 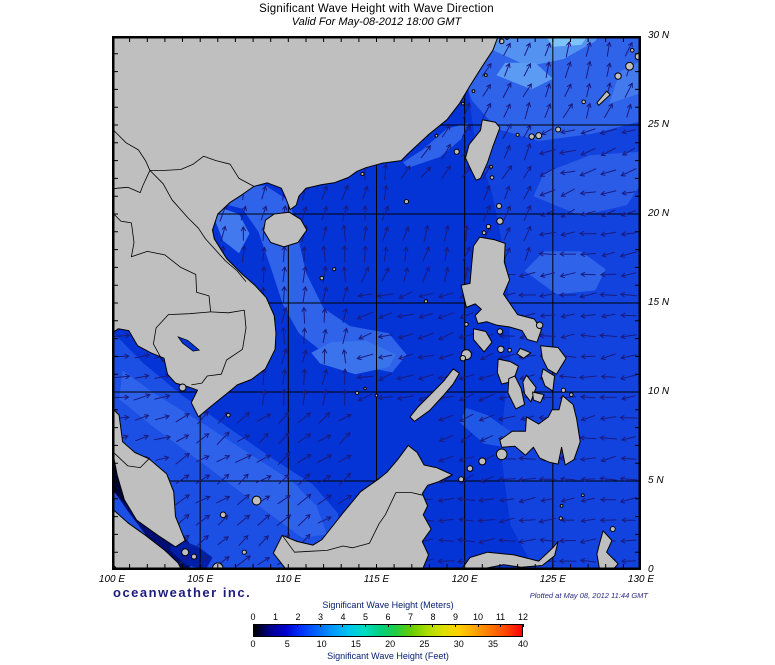 What do you see at coordinates (659, 35) in the screenshot?
I see `lat-axis-label: 30 N` at bounding box center [659, 35].